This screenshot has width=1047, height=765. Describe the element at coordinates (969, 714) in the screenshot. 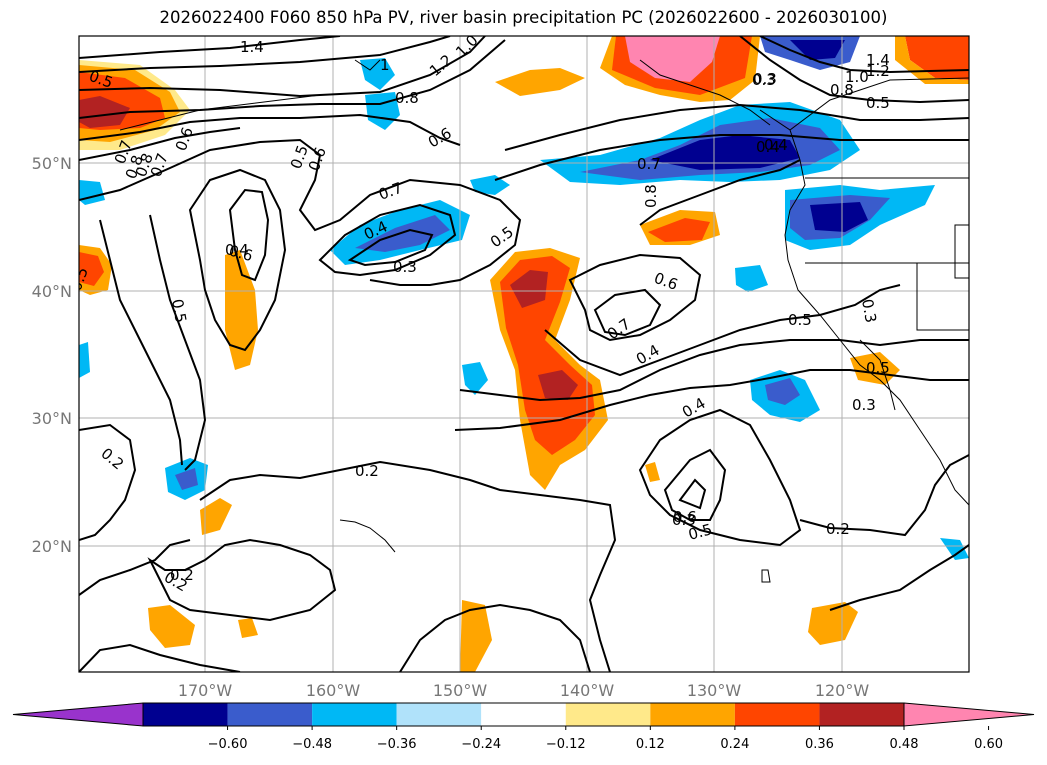

I see `colorbar-extend-high` at that location.